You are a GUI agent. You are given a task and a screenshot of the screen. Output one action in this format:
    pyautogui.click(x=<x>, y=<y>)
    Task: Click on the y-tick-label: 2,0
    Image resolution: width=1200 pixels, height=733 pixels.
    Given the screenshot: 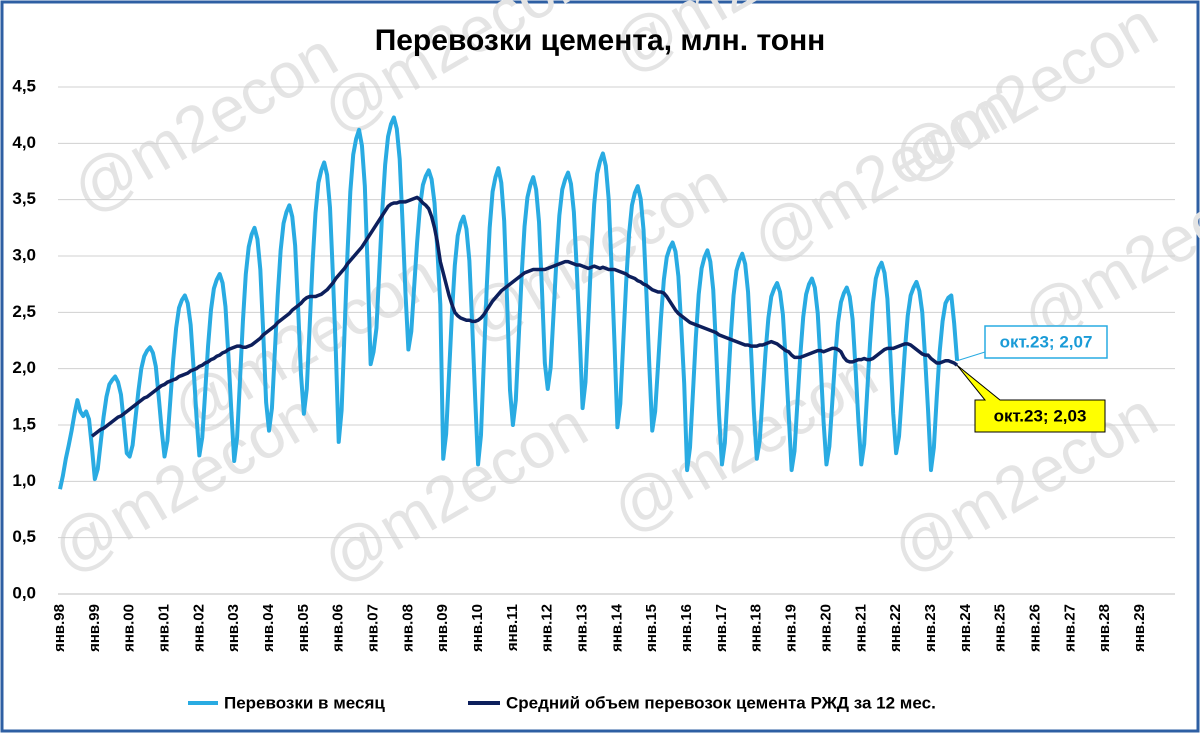 What is the action you would take?
    pyautogui.click(x=24, y=367)
    